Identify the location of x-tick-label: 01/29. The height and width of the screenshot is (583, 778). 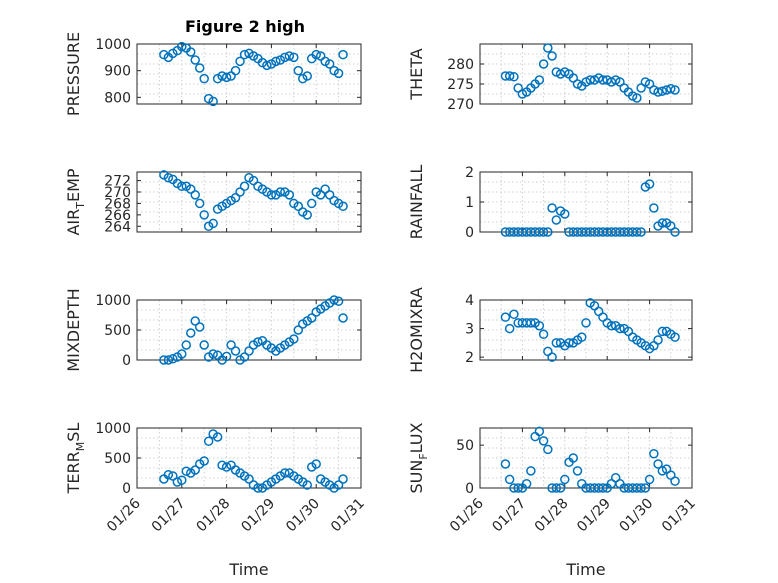
(594, 516).